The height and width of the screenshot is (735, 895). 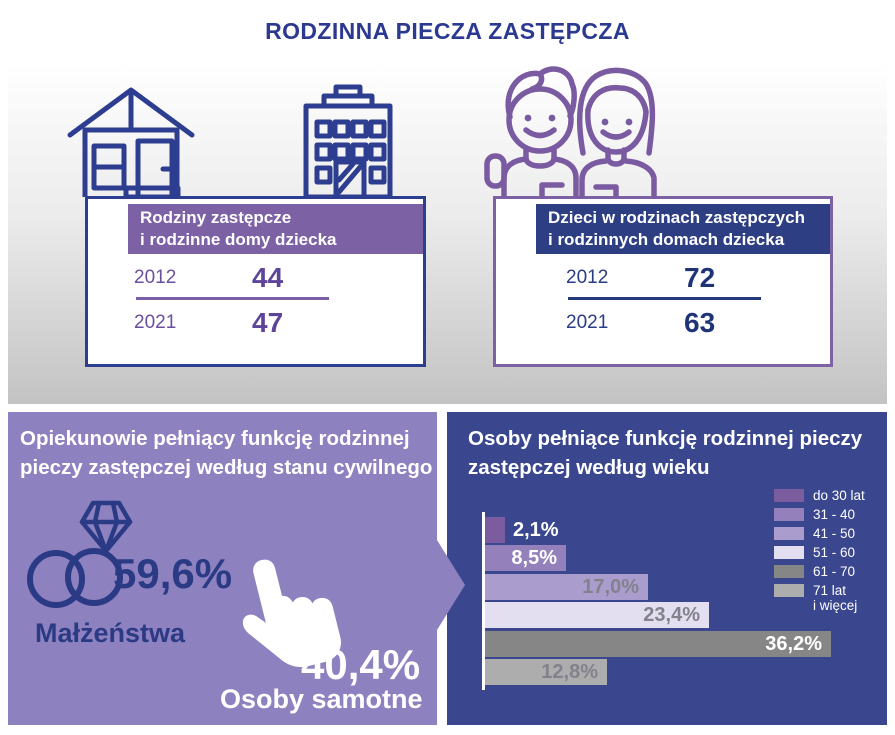 What do you see at coordinates (321, 699) in the screenshot?
I see `single-label: Osoby samotne` at bounding box center [321, 699].